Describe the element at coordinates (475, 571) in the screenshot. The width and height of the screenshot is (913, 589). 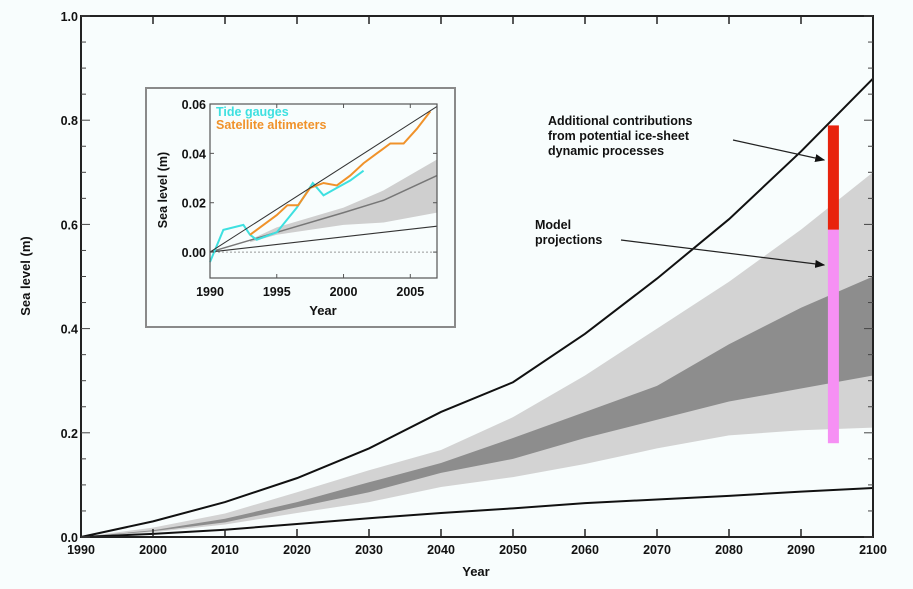
I see `x-axis-label: Year` at that location.